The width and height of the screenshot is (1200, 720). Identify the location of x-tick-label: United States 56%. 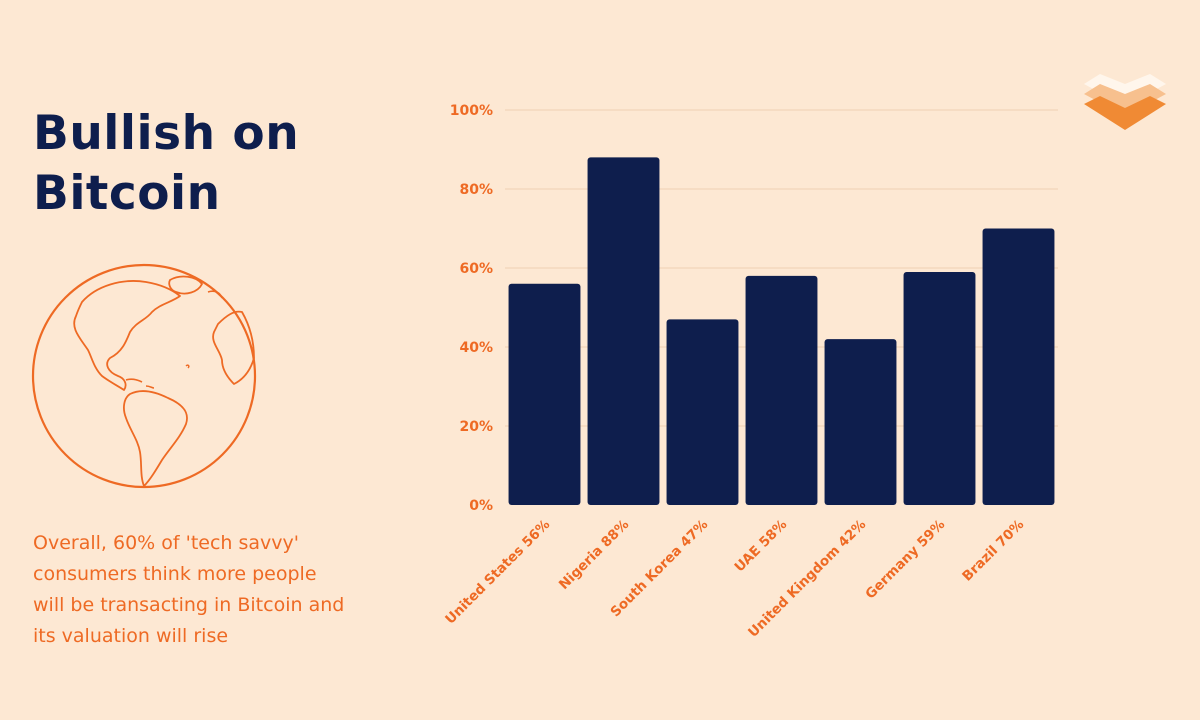
(497, 571).